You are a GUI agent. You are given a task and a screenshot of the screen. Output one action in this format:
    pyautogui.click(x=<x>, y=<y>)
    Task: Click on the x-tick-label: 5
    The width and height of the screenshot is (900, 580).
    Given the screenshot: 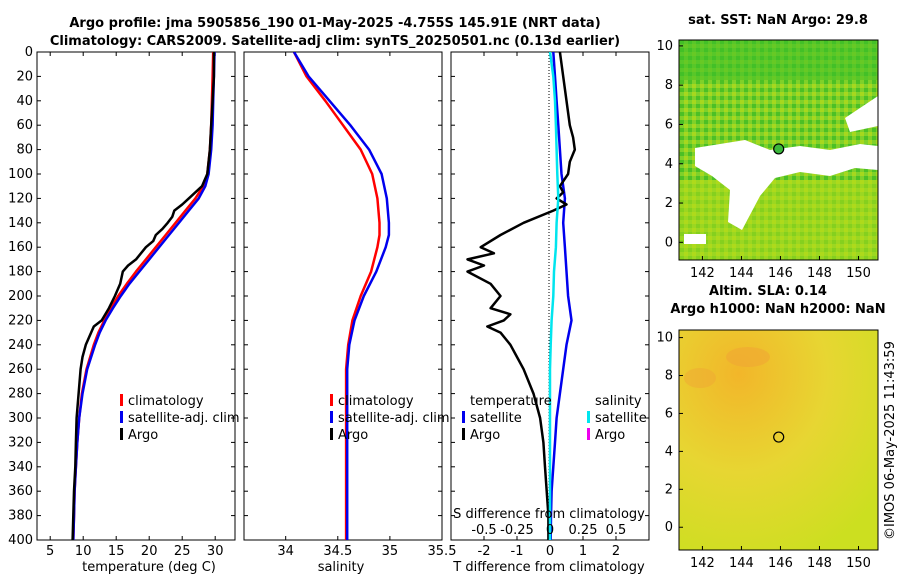 What is the action you would take?
    pyautogui.click(x=50, y=551)
    